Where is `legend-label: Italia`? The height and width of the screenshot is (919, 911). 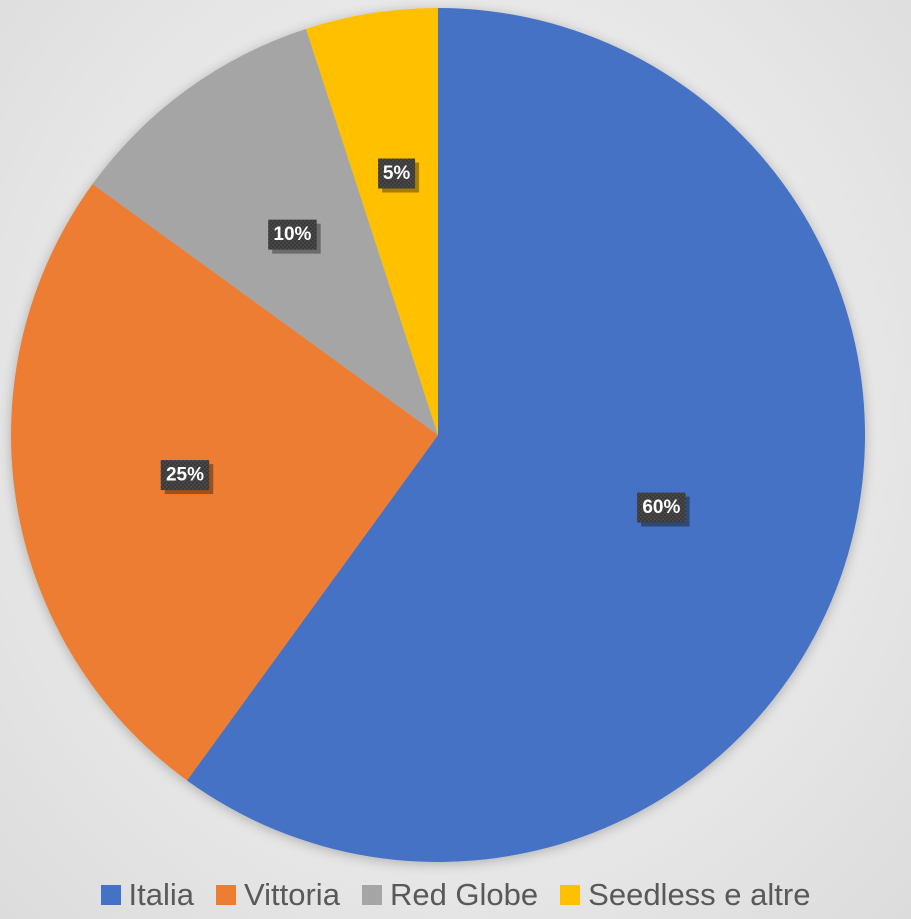
legend-label: Italia is located at coordinates (161, 894).